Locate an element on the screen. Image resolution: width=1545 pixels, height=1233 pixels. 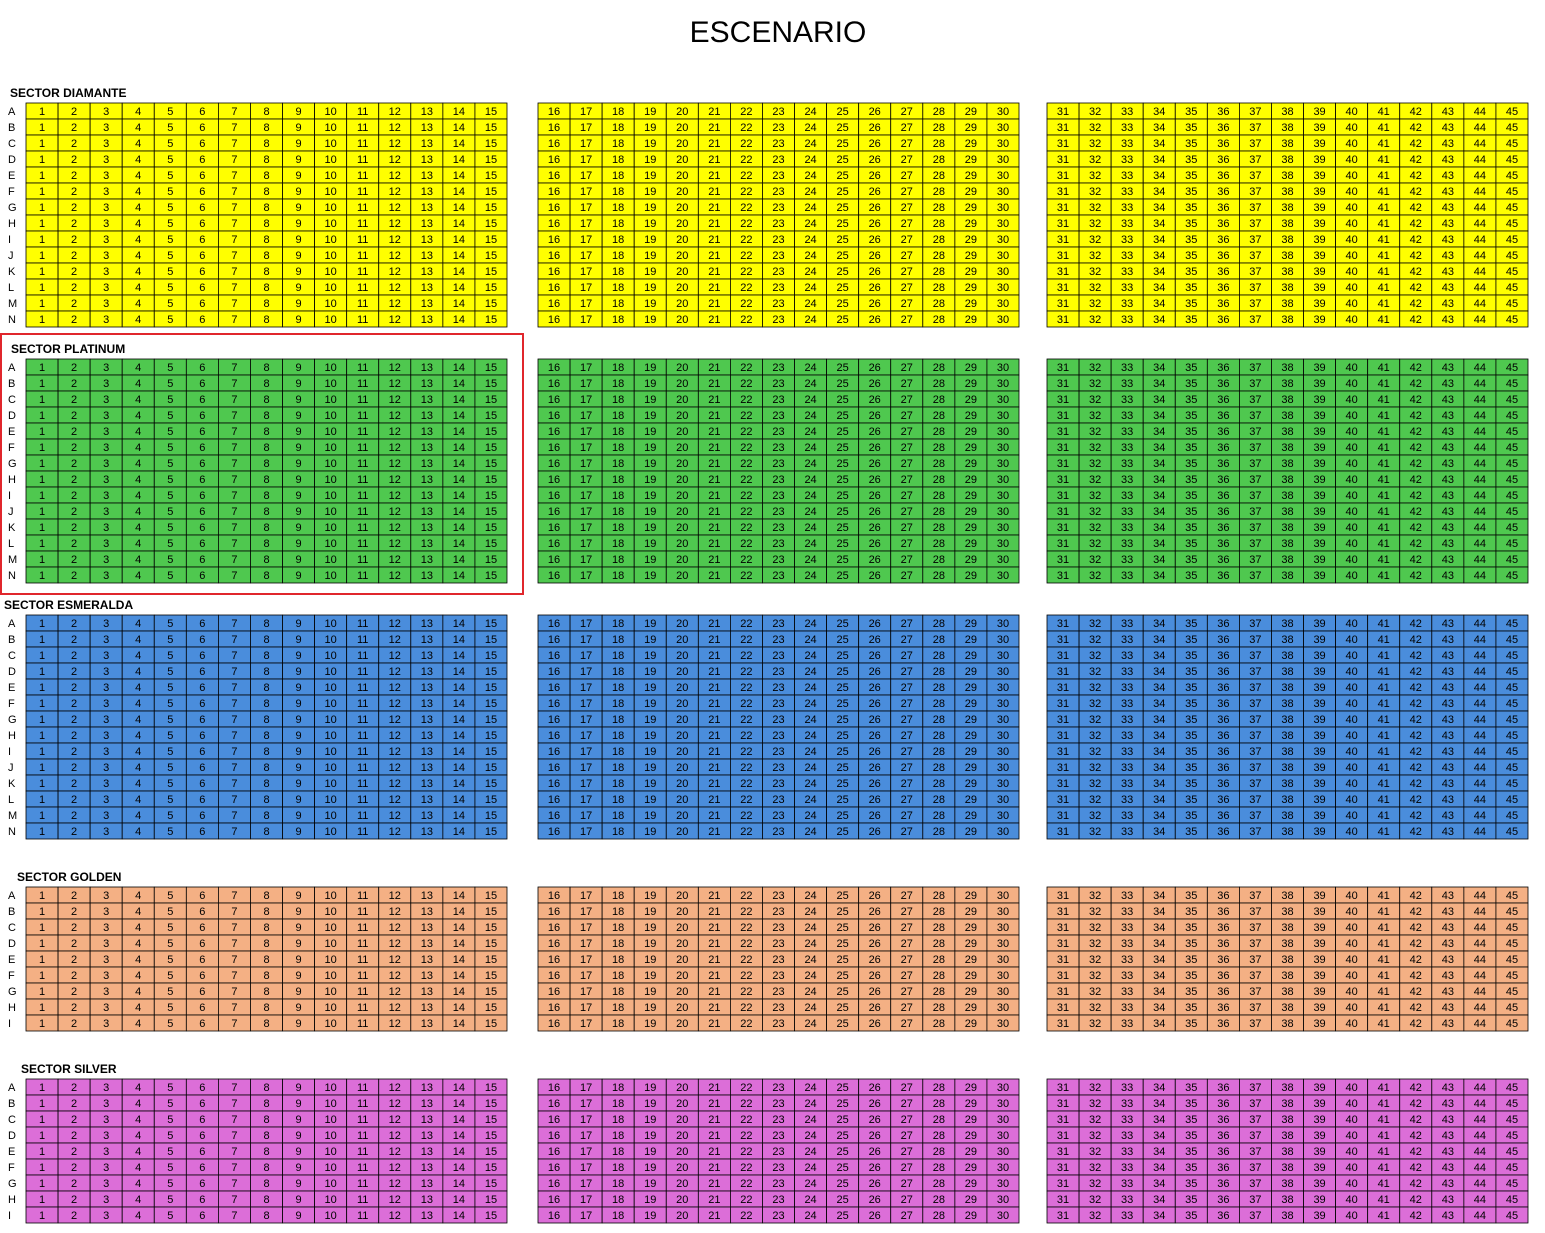
seat-number: 31 is located at coordinates (1063, 528).